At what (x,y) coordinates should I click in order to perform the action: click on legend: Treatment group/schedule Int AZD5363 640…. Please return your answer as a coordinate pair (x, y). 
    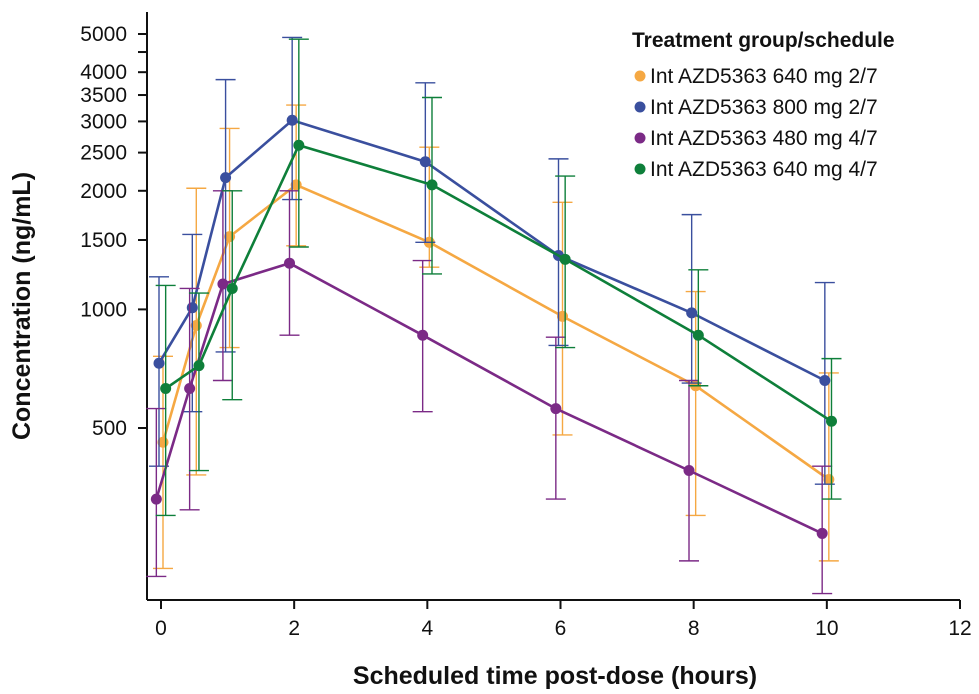
    Looking at the image, I should click on (763, 105).